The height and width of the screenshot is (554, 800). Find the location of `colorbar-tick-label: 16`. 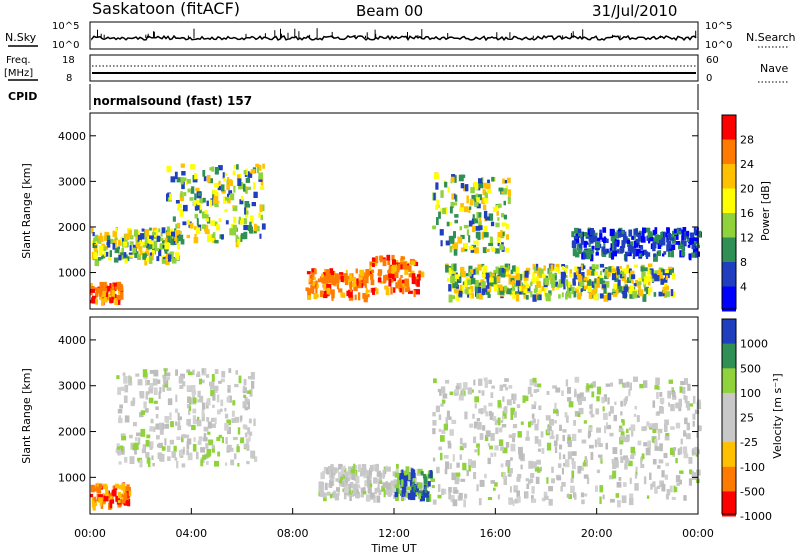

colorbar-tick-label: 16 is located at coordinates (747, 213).